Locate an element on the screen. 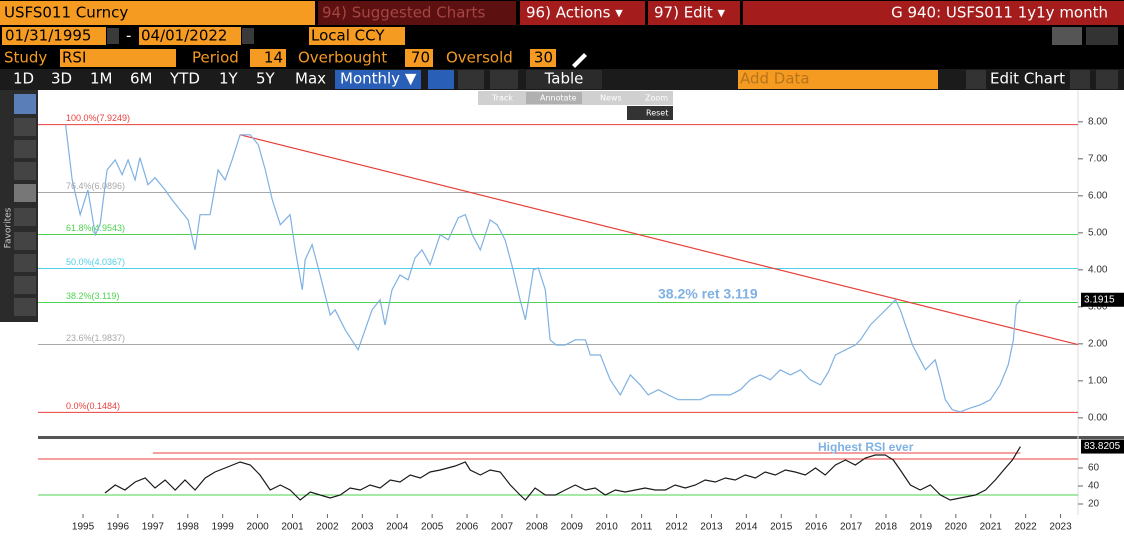 This screenshot has width=1124, height=538. level-label: 38.2%(3.119) is located at coordinates (92, 296).